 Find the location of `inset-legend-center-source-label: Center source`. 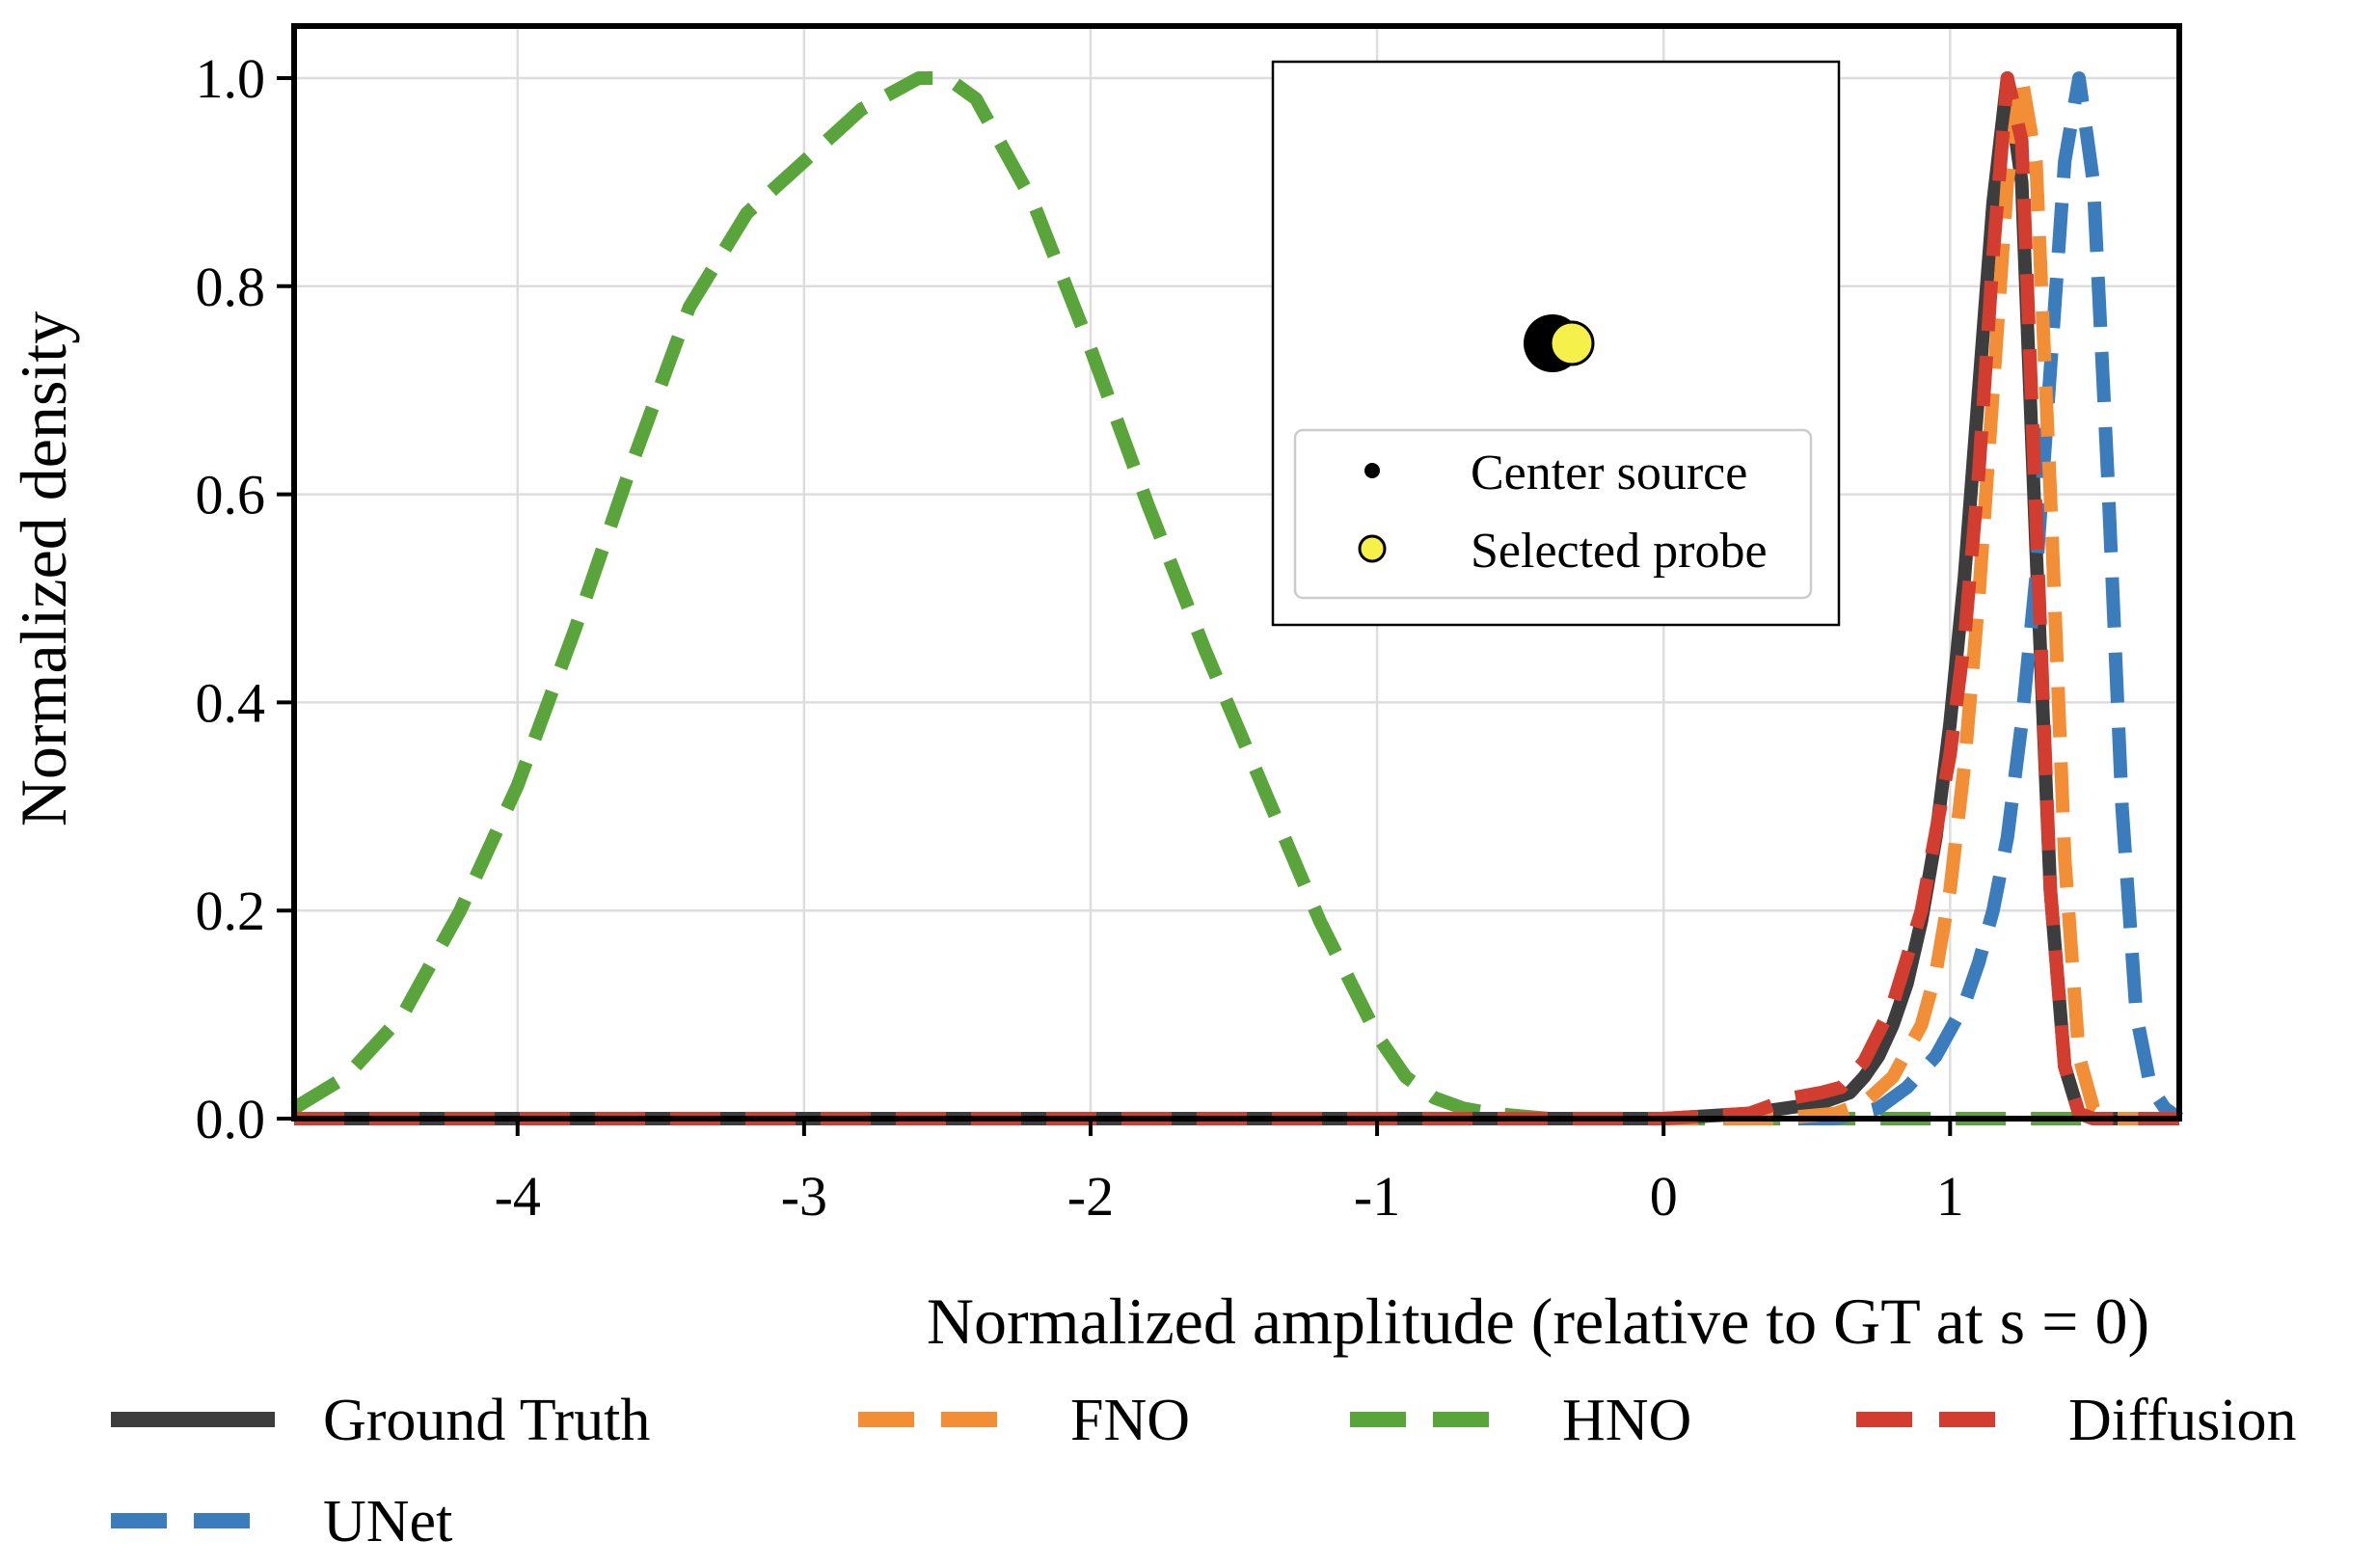

inset-legend-center-source-label: Center source is located at coordinates (1609, 473).